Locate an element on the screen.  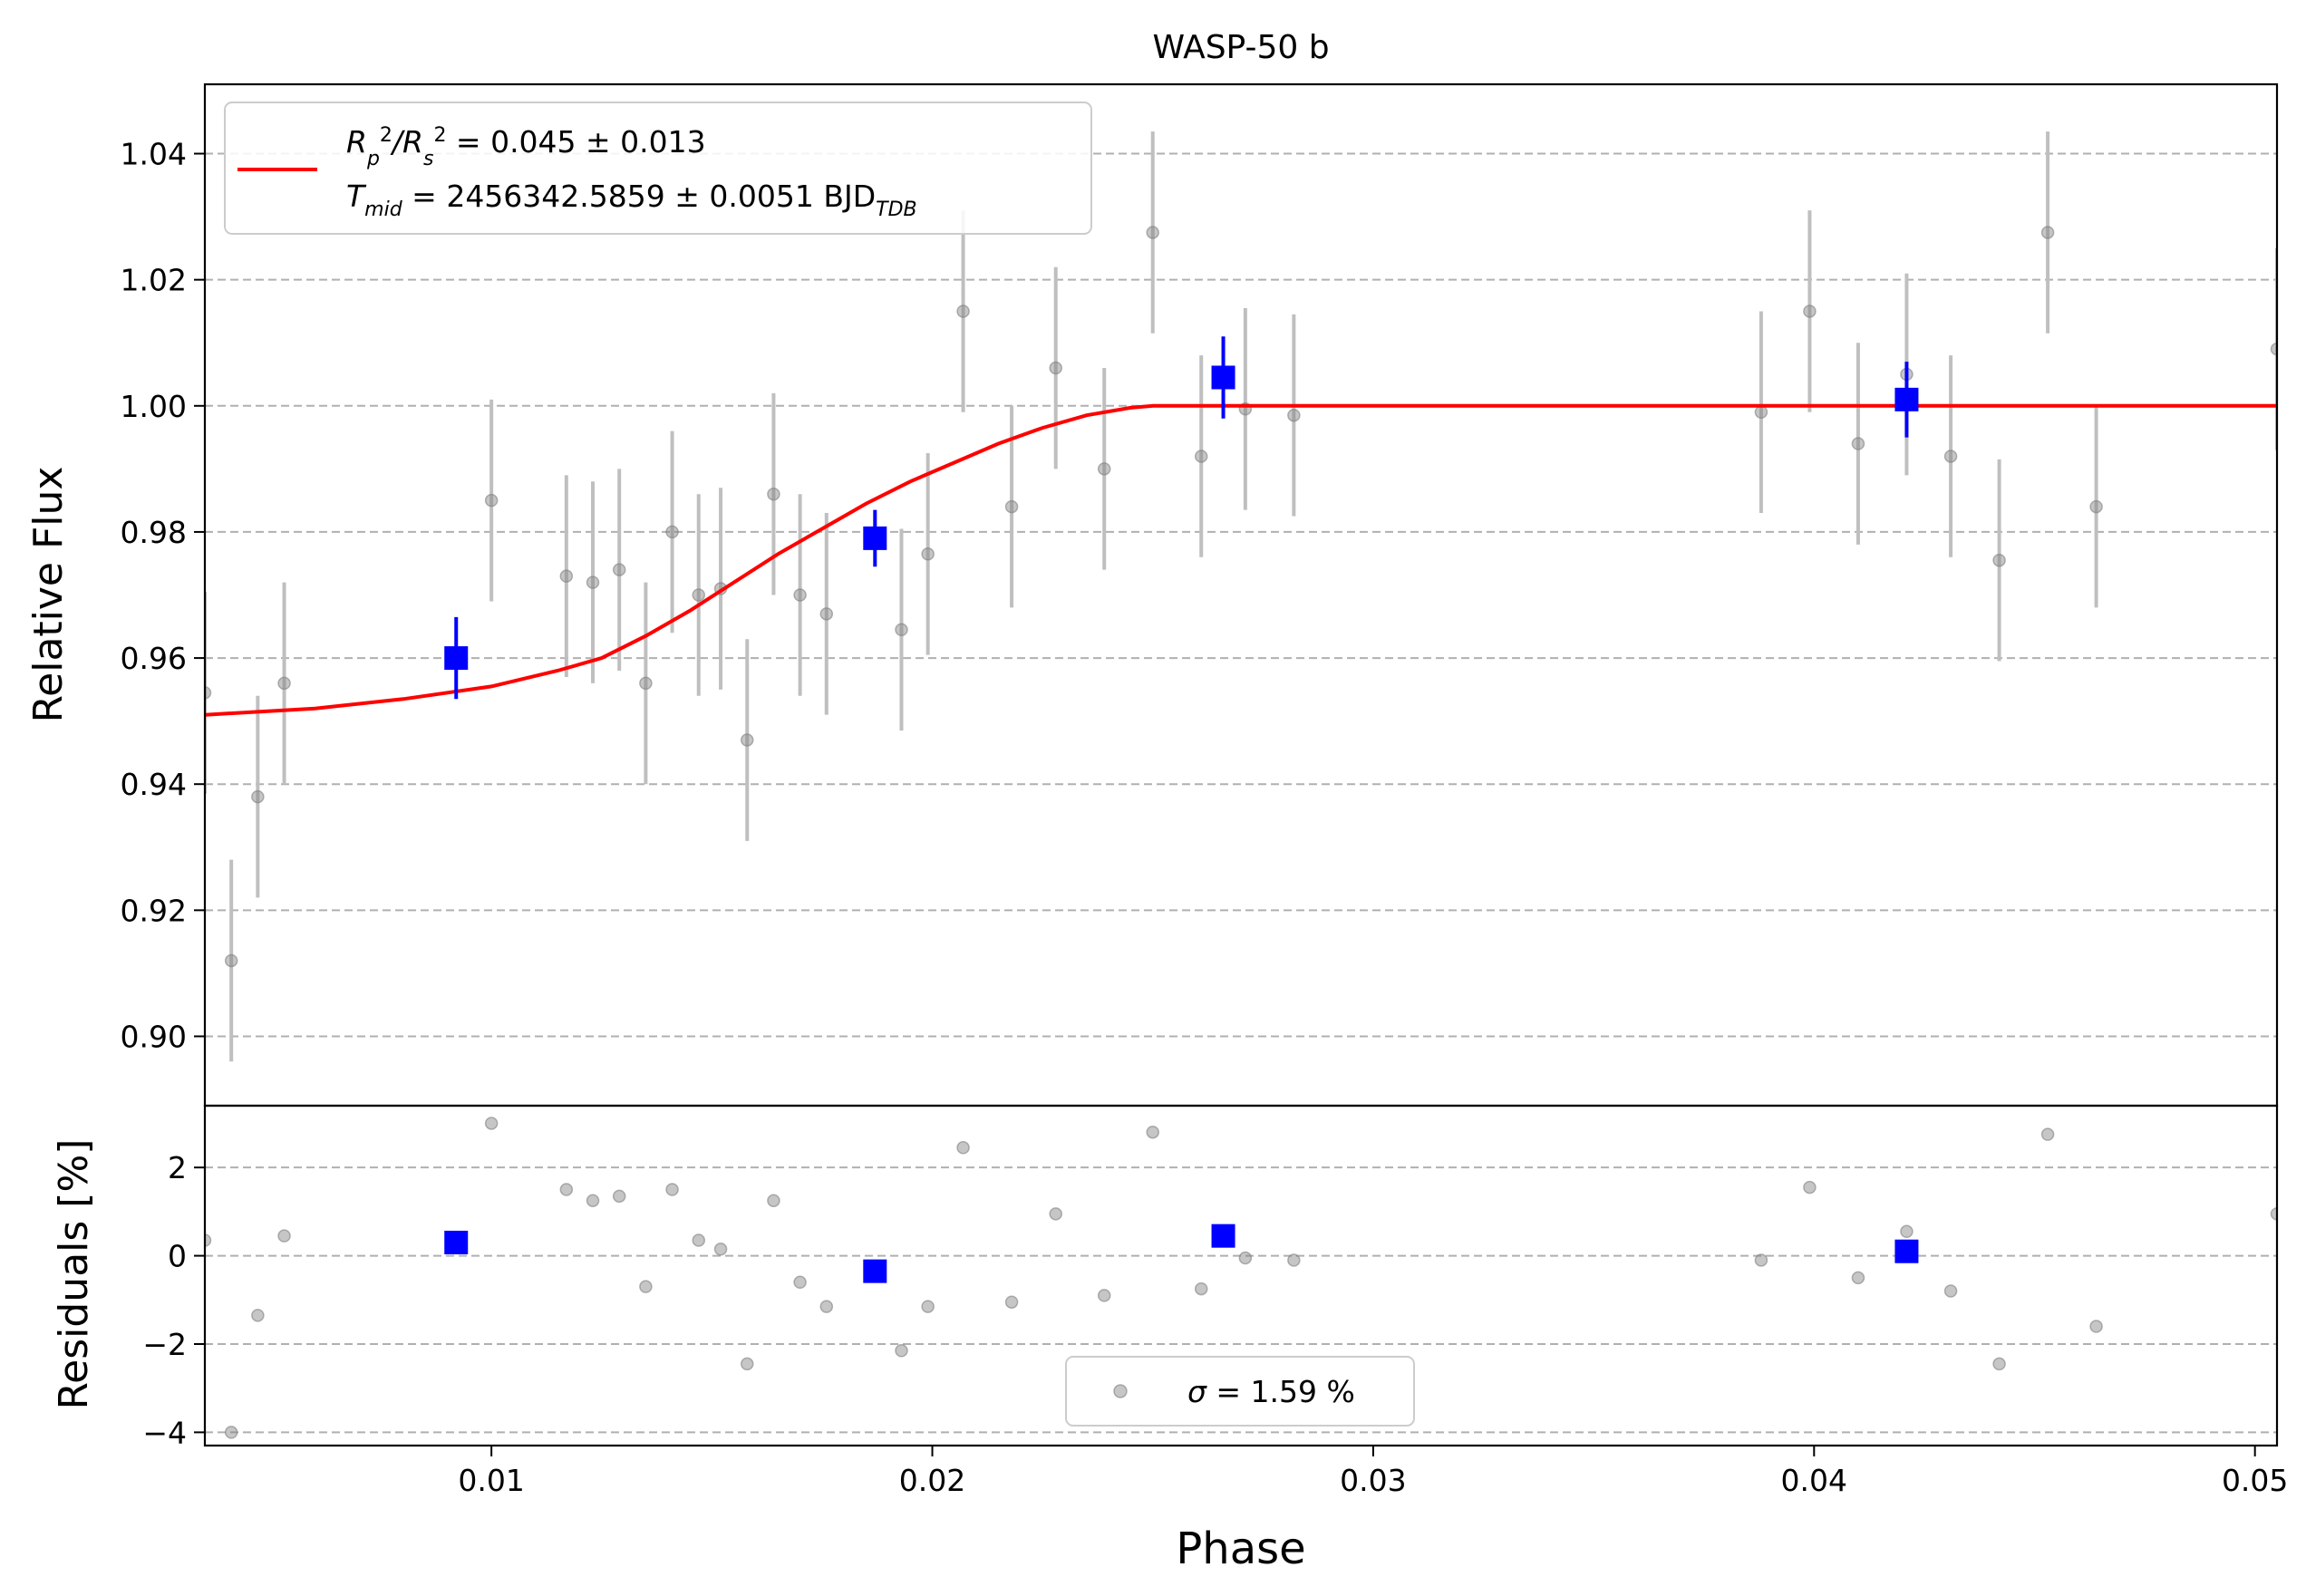
main-ylabel: Relative Flux is located at coordinates (48, 595).